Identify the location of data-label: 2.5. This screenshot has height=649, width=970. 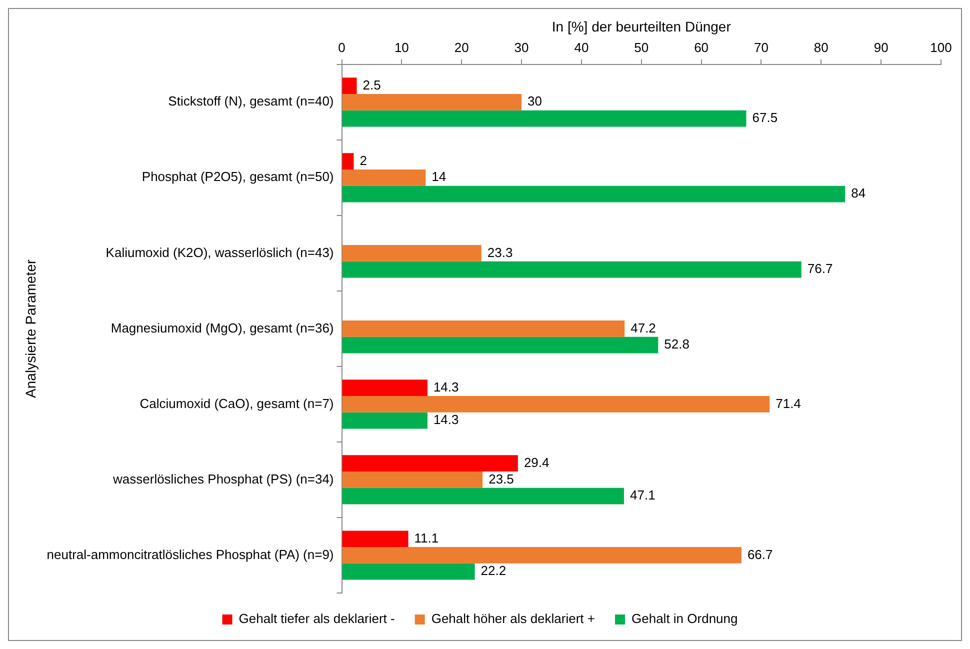
(371, 84).